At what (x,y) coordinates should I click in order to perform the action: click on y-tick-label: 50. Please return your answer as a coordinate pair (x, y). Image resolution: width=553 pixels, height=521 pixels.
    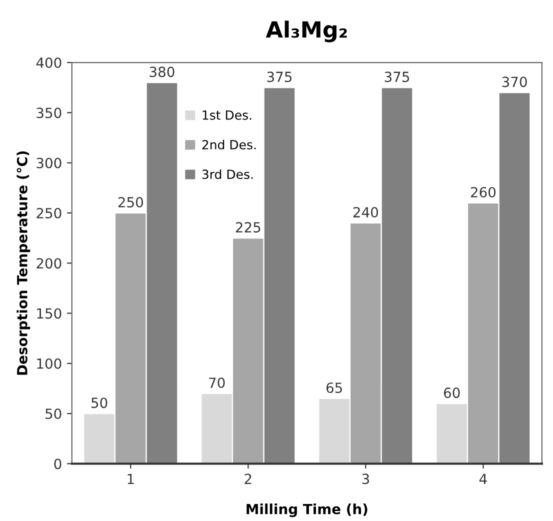
    Looking at the image, I should click on (54, 414).